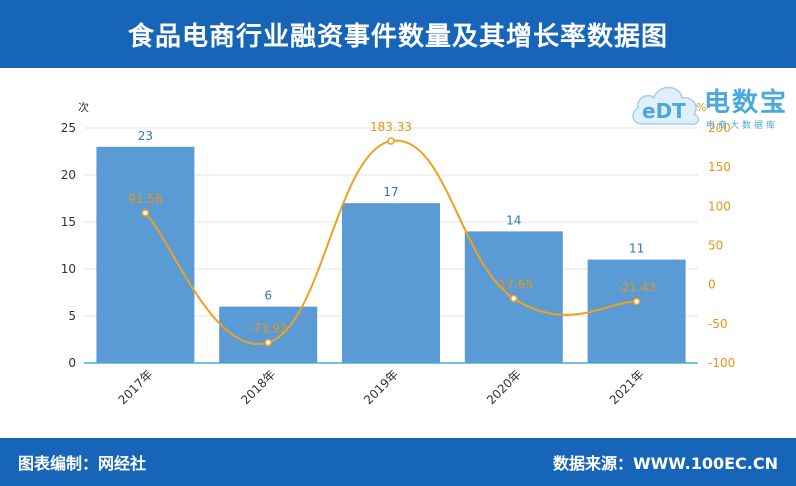 The image size is (796, 486). I want to click on y2-tick-label: 0, so click(712, 285).